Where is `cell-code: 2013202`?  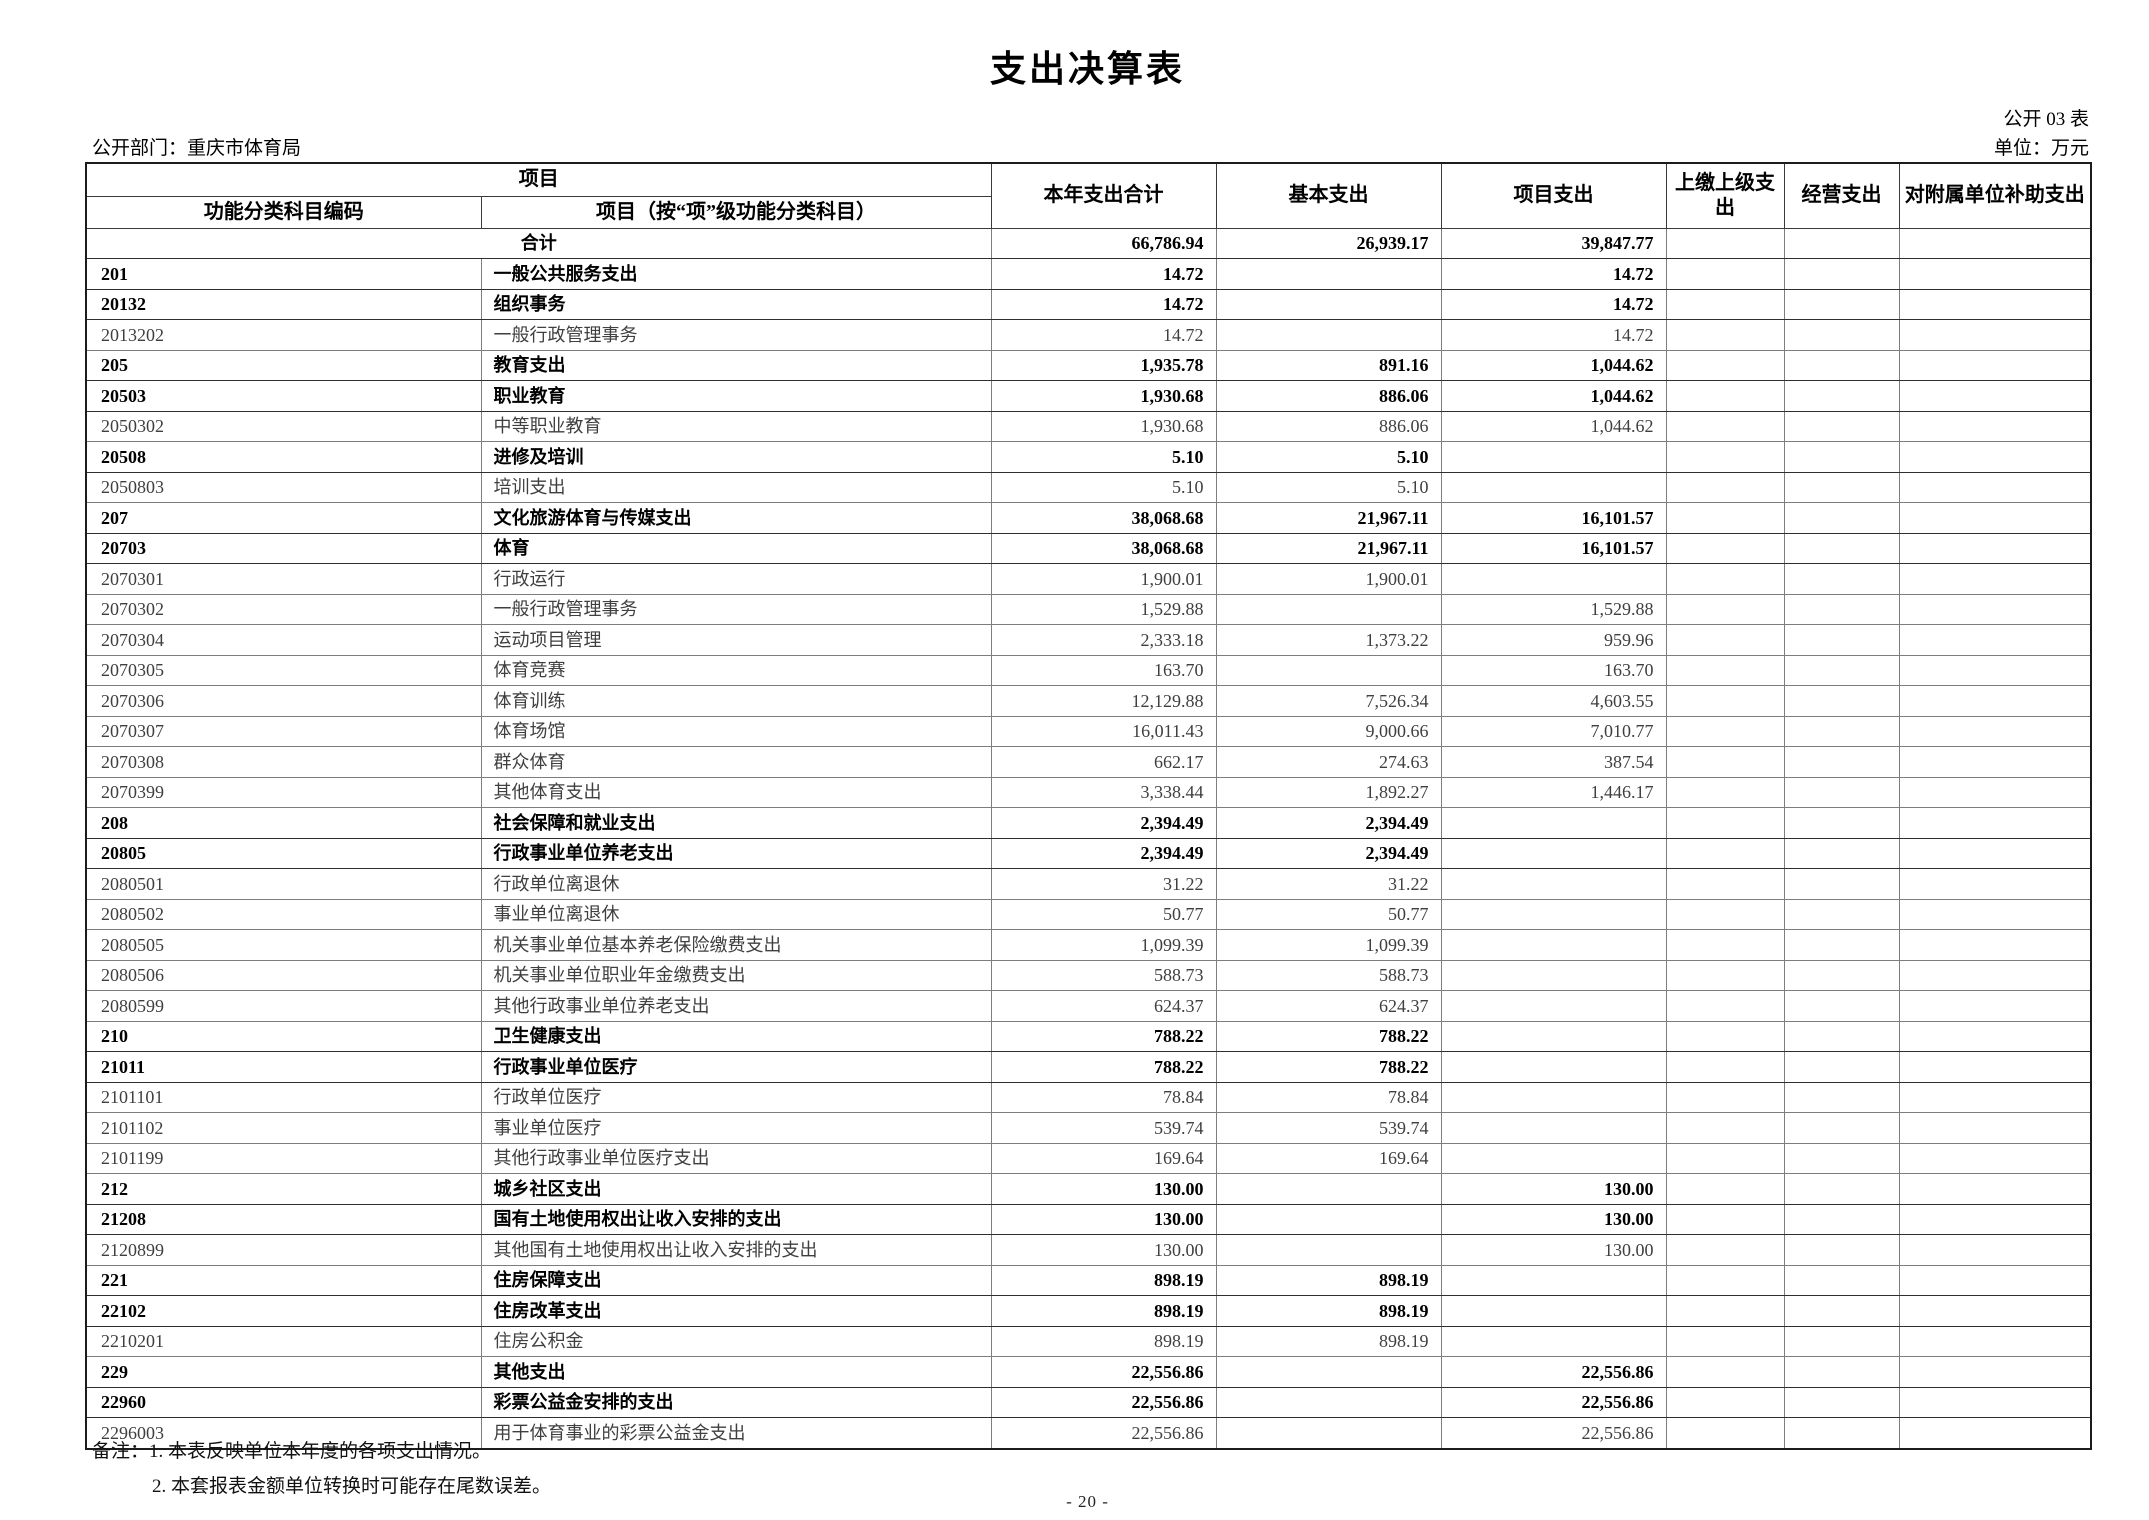 cell-code: 2013202 is located at coordinates (283, 335).